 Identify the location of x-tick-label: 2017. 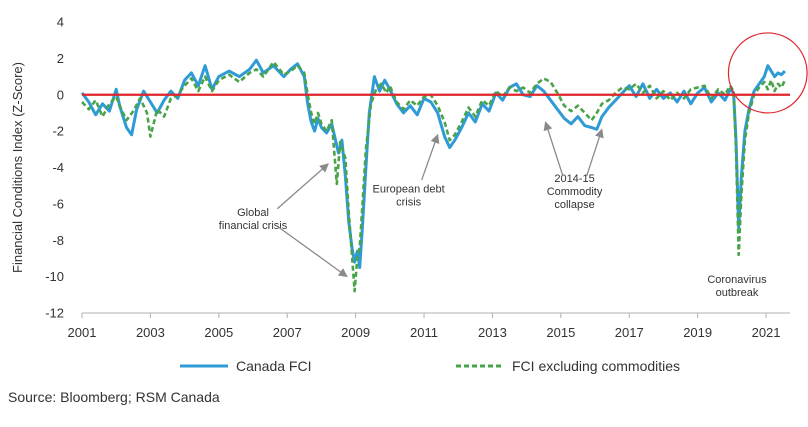
(629, 332).